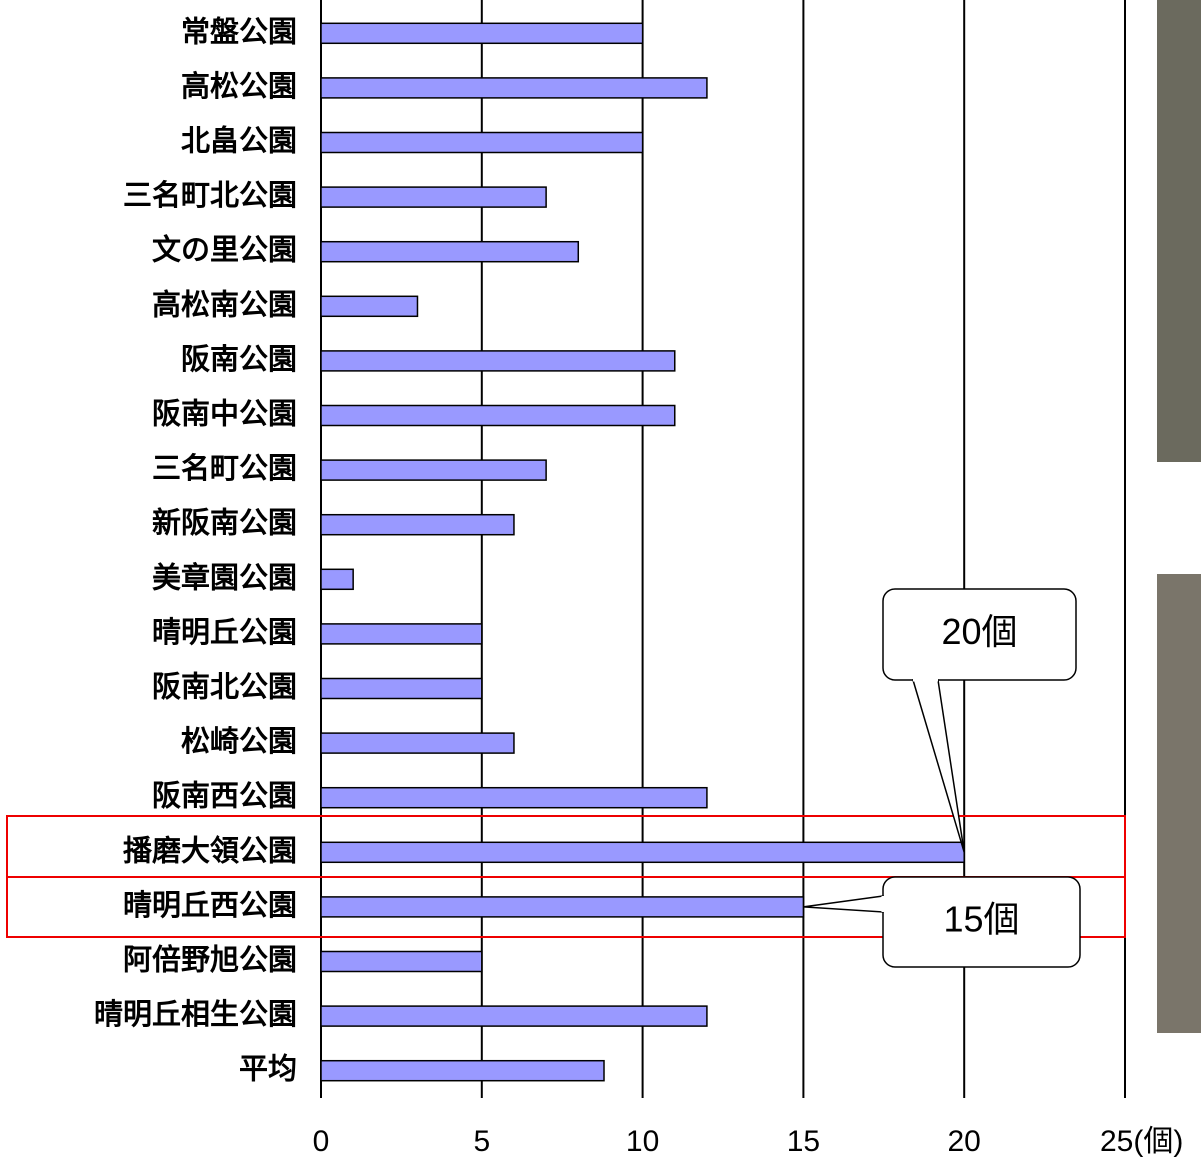  I want to click on category-label: 阿倍野旭公園, so click(210, 960).